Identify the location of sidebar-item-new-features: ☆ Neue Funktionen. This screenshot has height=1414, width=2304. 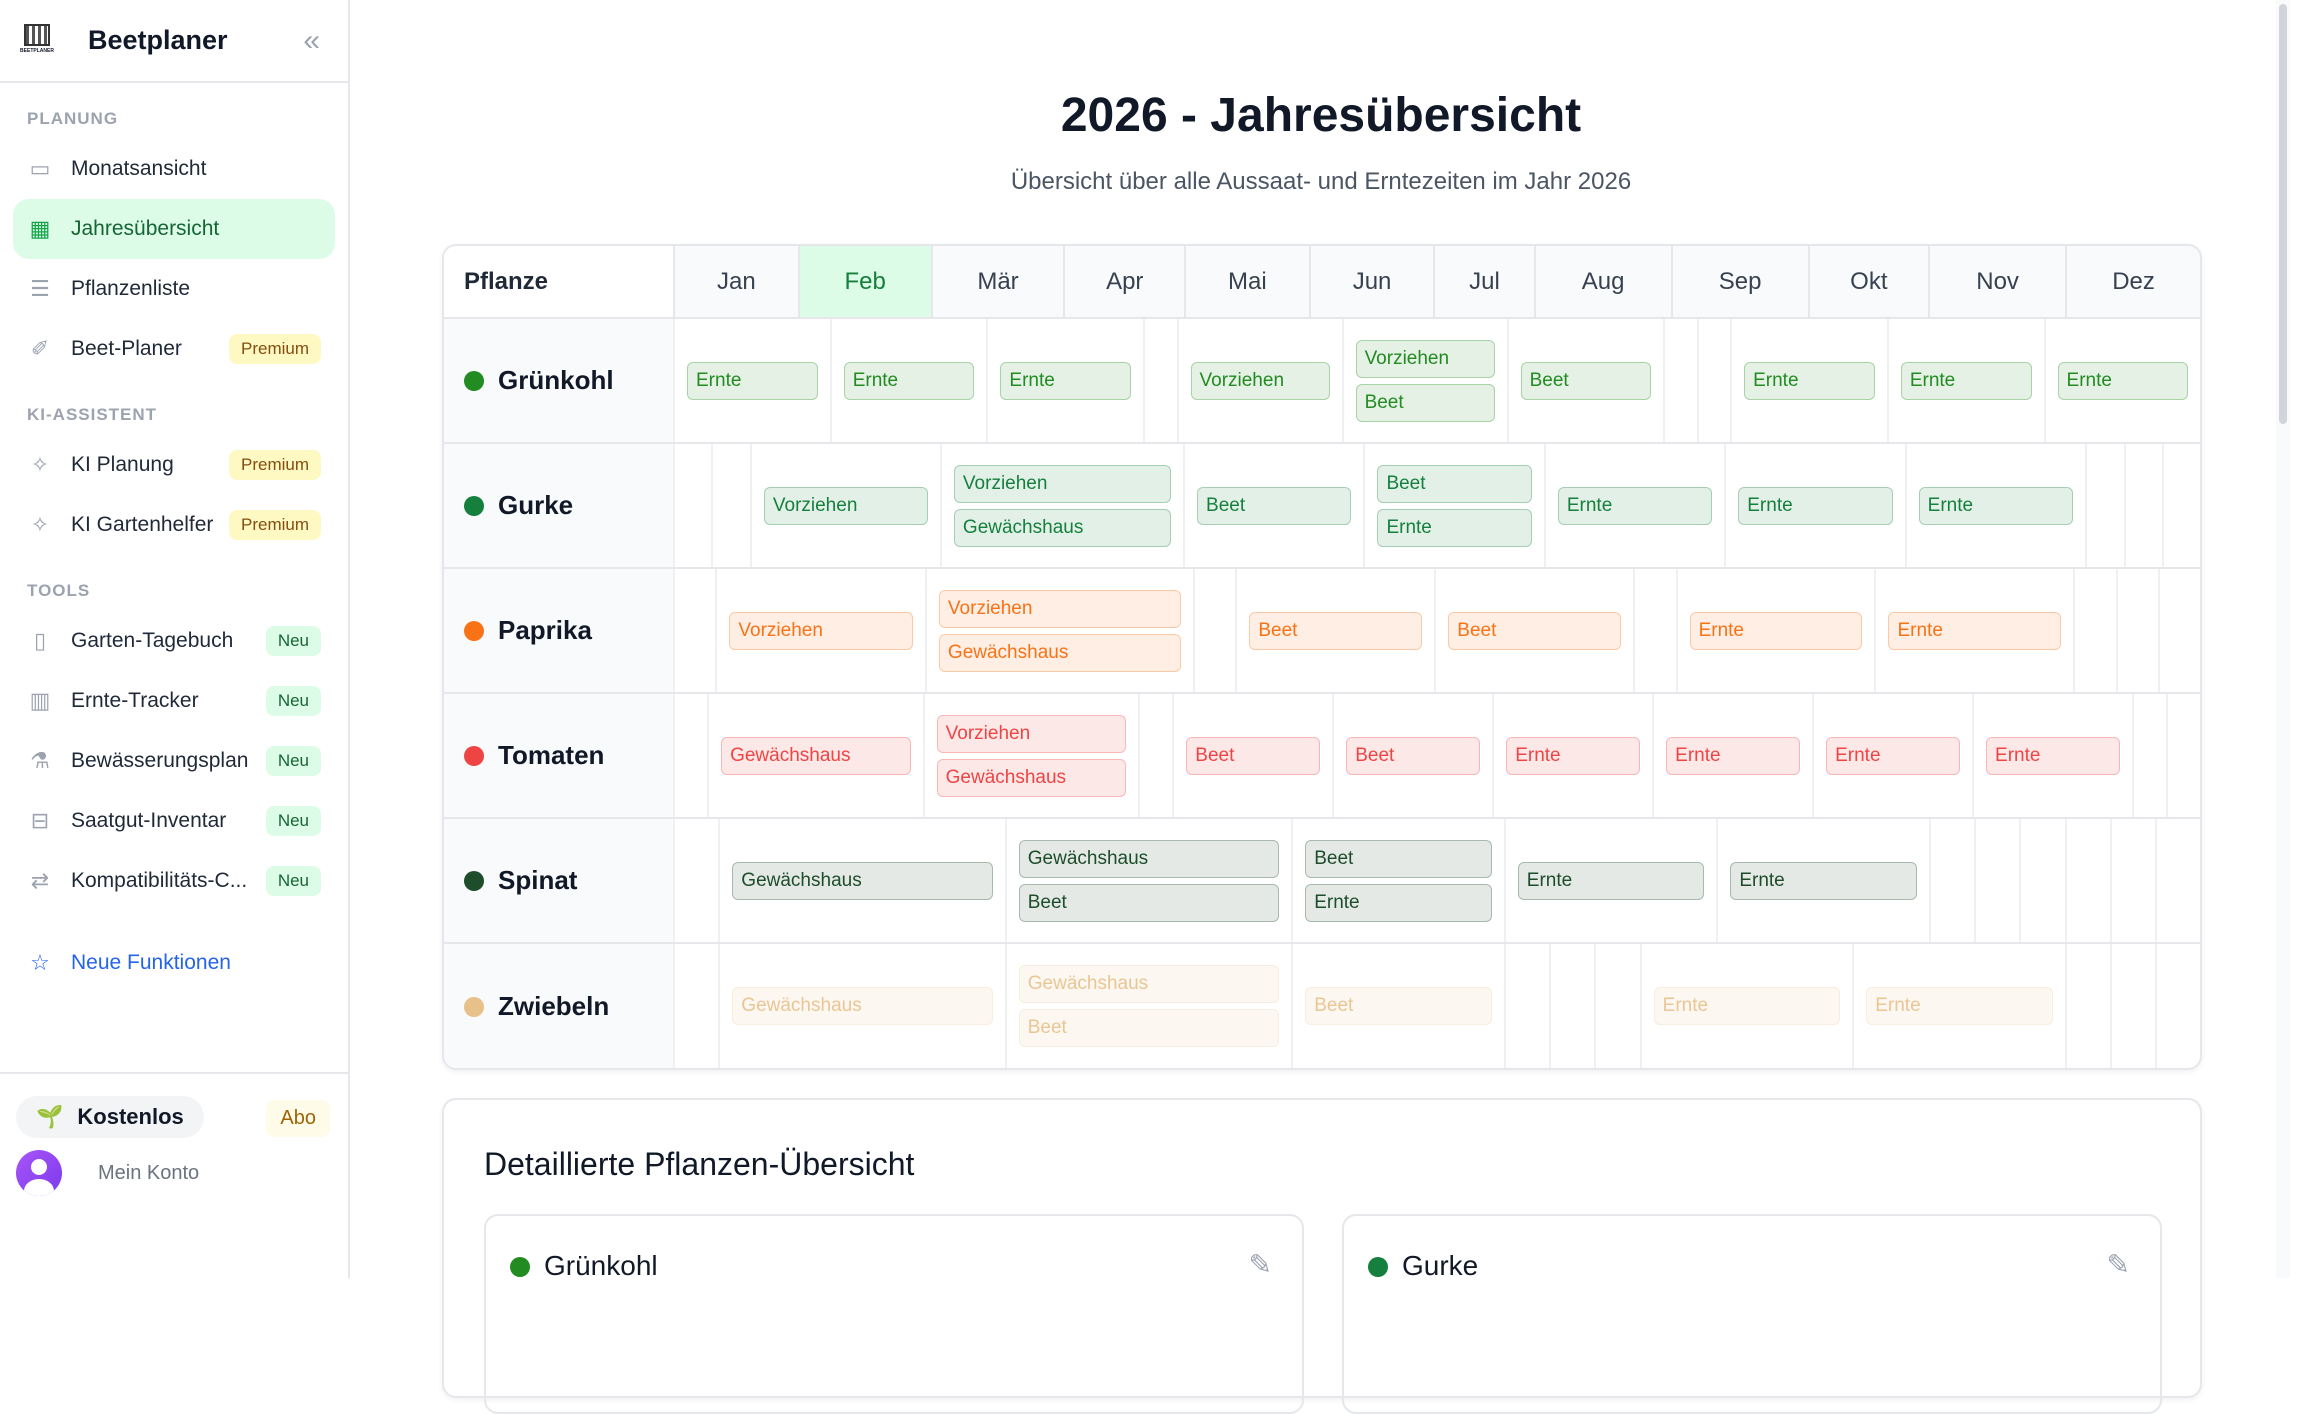
(174, 963).